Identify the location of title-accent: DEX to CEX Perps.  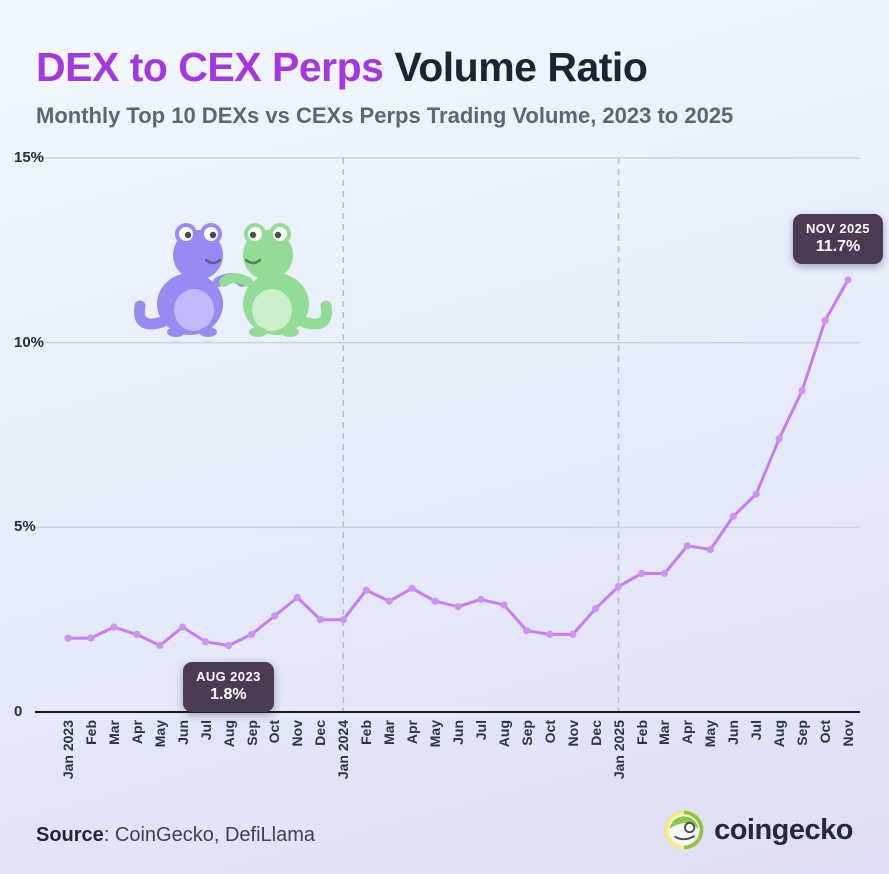
(210, 67).